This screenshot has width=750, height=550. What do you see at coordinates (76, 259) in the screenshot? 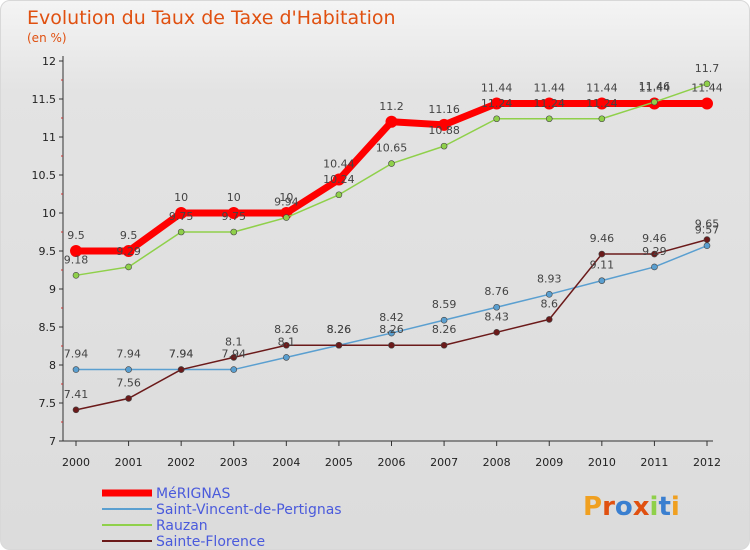
I see `data-label: 9.18` at bounding box center [76, 259].